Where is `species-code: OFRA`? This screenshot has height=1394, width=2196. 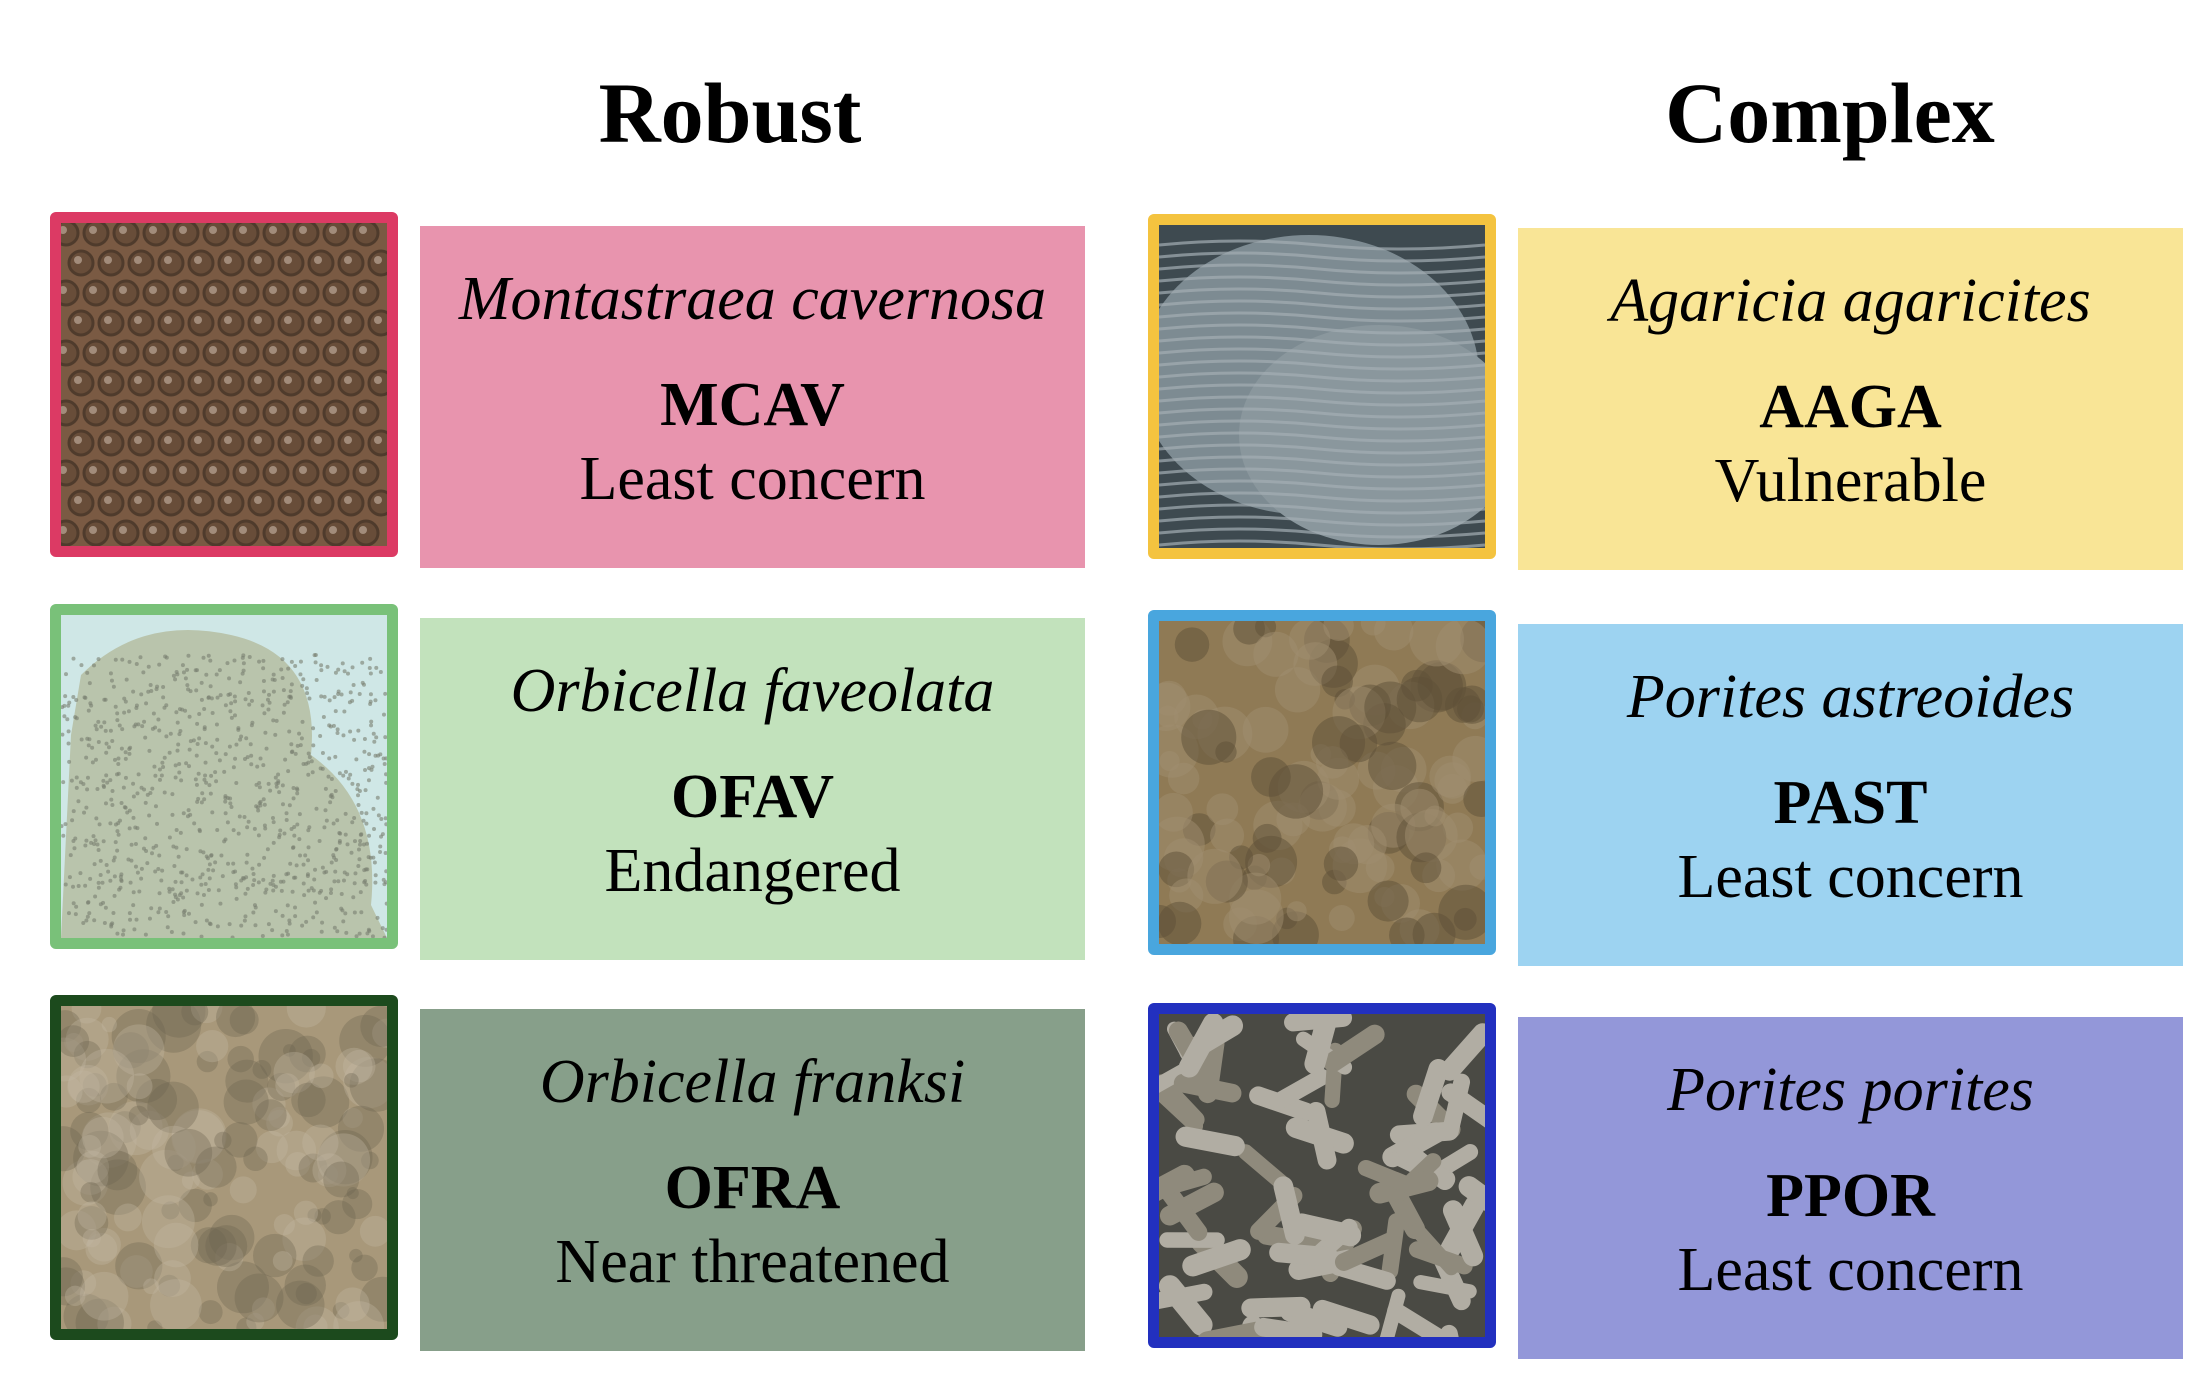 species-code: OFRA is located at coordinates (752, 1188).